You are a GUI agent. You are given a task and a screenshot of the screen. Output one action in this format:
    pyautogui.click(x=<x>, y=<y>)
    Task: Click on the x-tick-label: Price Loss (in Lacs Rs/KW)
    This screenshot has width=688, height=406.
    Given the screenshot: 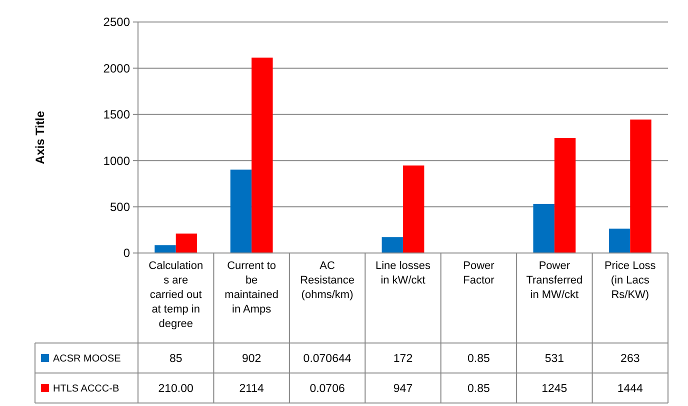 What is the action you would take?
    pyautogui.click(x=630, y=280)
    